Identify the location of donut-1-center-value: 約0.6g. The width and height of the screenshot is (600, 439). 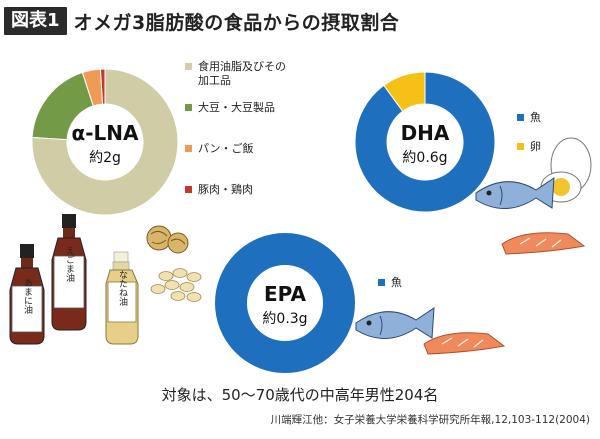
(424, 158).